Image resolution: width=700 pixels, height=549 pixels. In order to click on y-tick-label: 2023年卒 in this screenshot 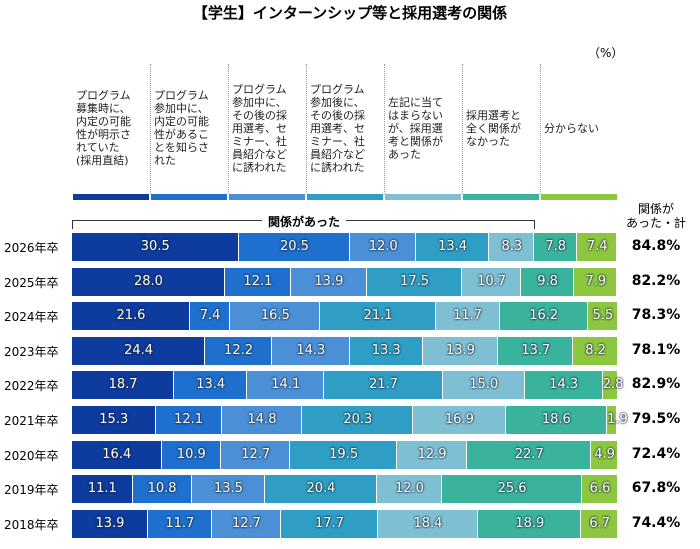, I will do `click(31, 351)`.